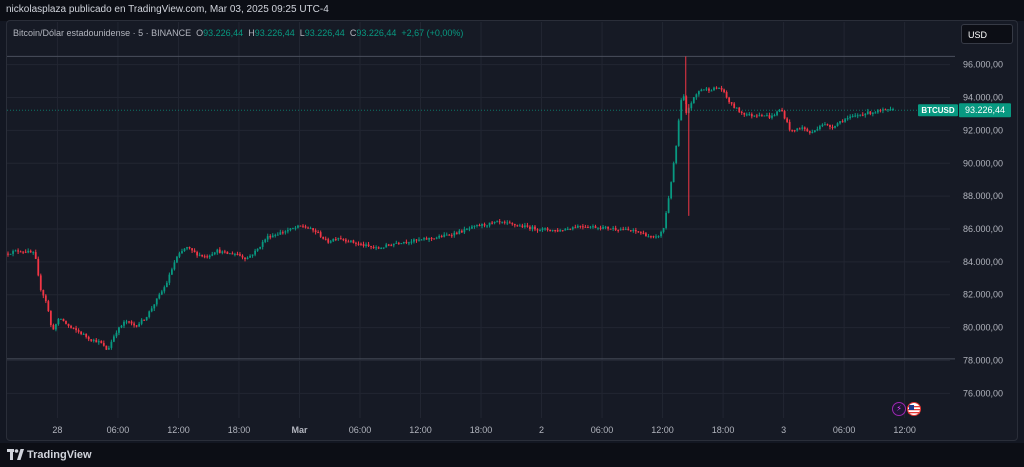 The image size is (1024, 467). Describe the element at coordinates (983, 229) in the screenshot. I see `y-tick-label: 86.000,00` at that location.